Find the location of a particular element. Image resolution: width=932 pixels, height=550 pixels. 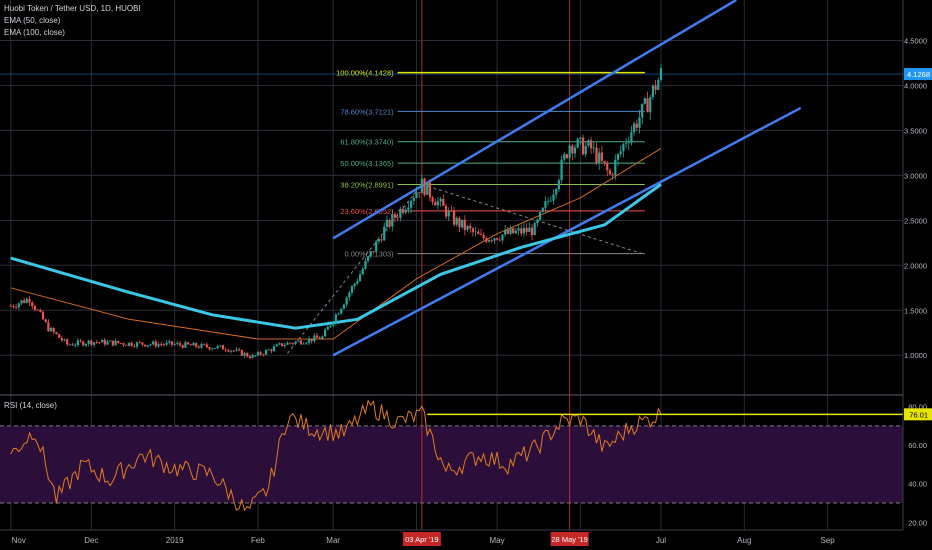

time-tick-label: Mar is located at coordinates (333, 540).